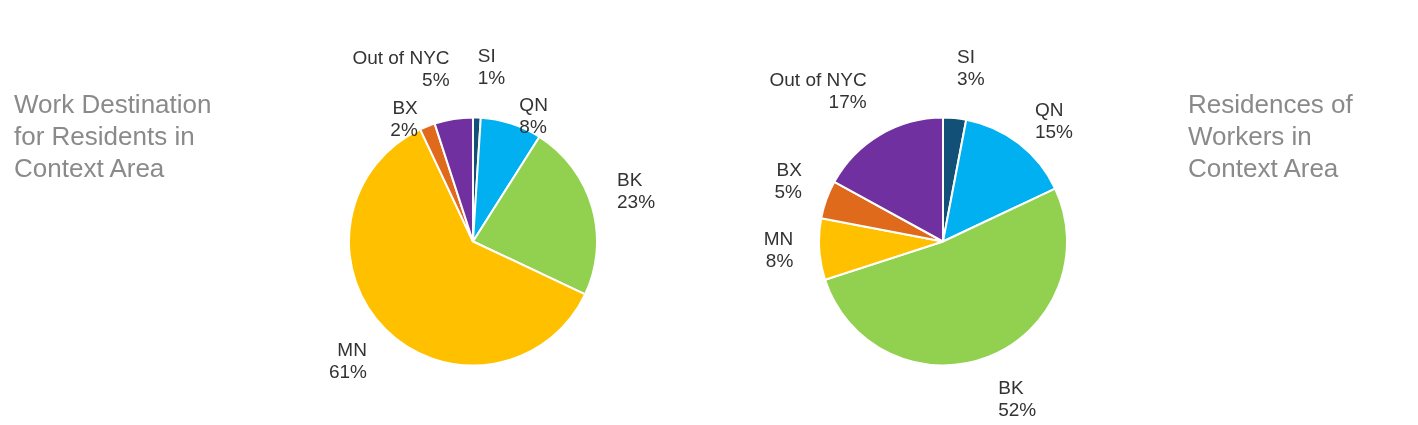  What do you see at coordinates (404, 129) in the screenshot?
I see `data-label: 2%` at bounding box center [404, 129].